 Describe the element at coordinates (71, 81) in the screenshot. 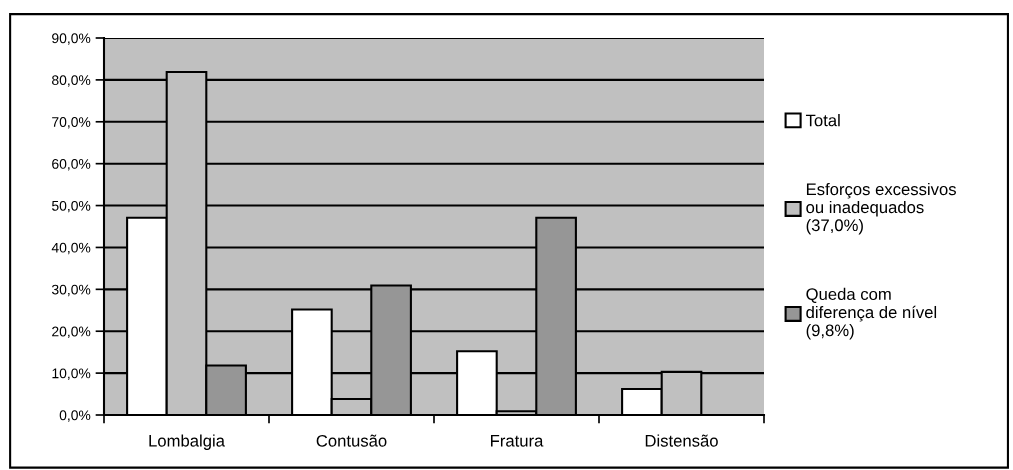

I see `y-tick-label: 80,0%` at that location.